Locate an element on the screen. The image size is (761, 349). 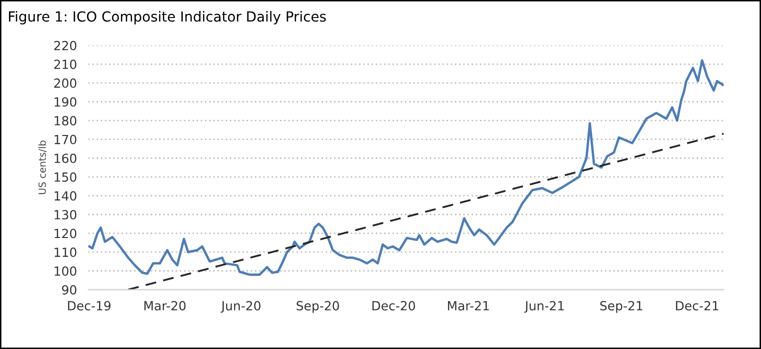
y-tick-label: 210 is located at coordinates (65, 65).